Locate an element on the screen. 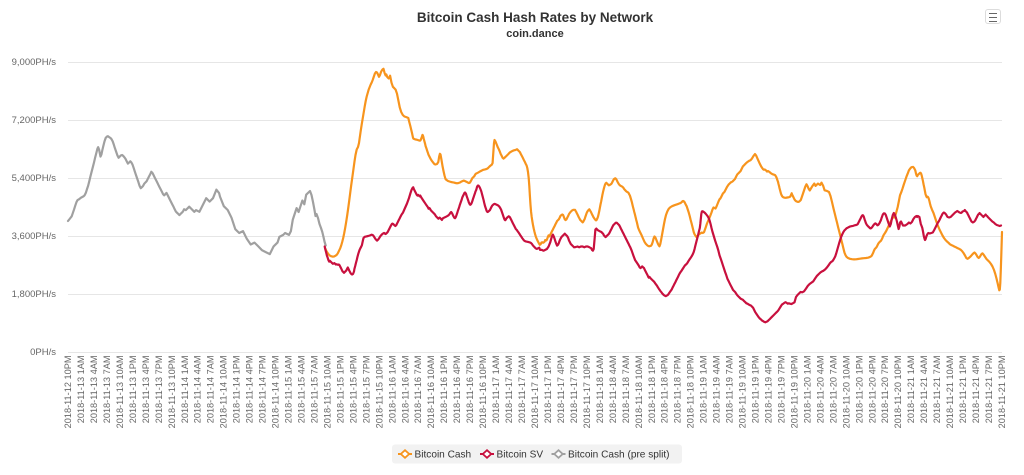 The width and height of the screenshot is (1024, 475). svg-text:Bitcoin Cash Hash Rates by Net: Bitcoin Cash Hash Rates by Network is located at coordinates (535, 17).